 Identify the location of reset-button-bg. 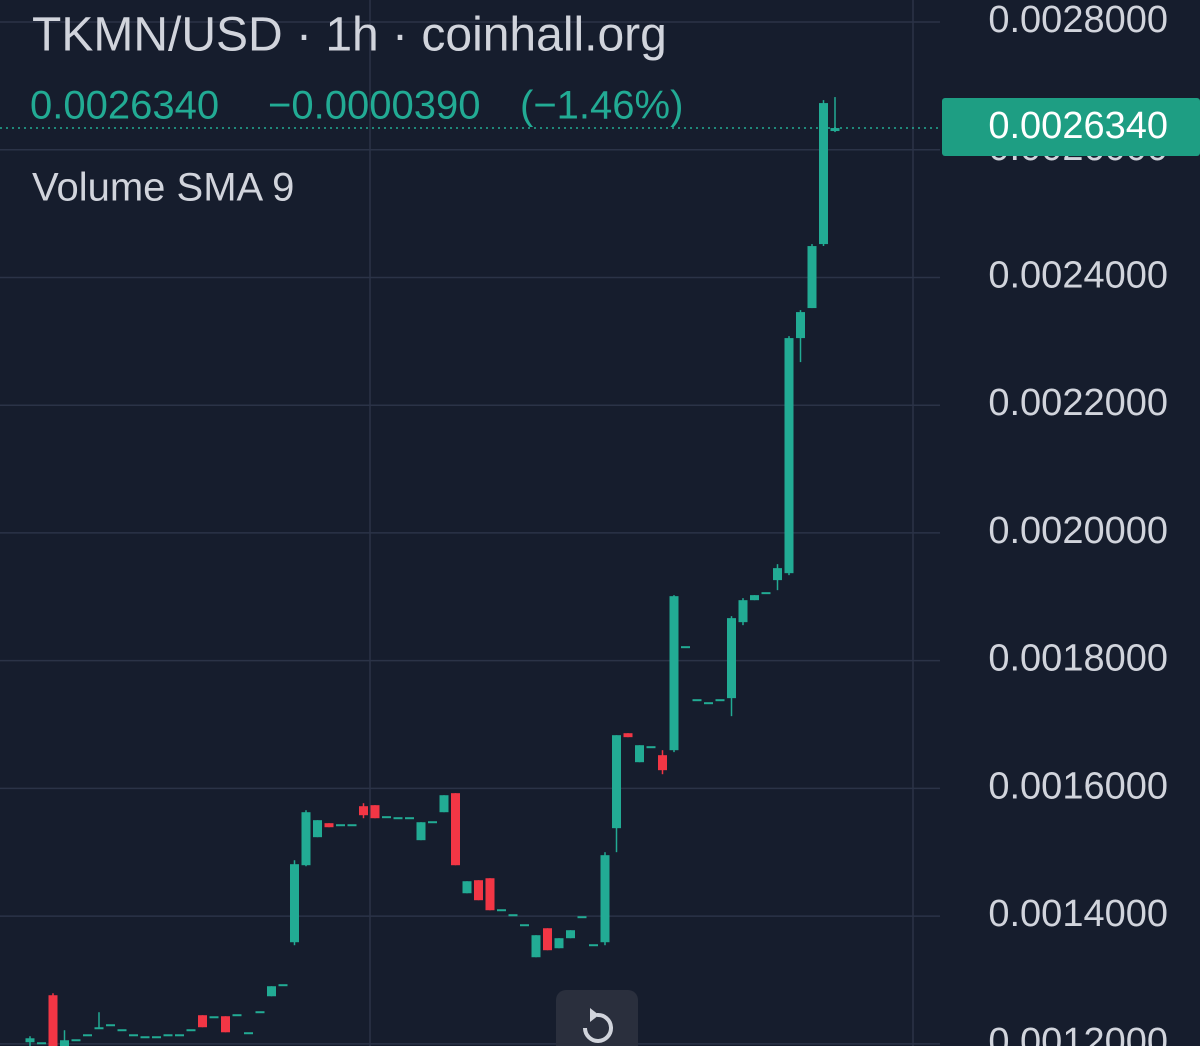
(597, 1018).